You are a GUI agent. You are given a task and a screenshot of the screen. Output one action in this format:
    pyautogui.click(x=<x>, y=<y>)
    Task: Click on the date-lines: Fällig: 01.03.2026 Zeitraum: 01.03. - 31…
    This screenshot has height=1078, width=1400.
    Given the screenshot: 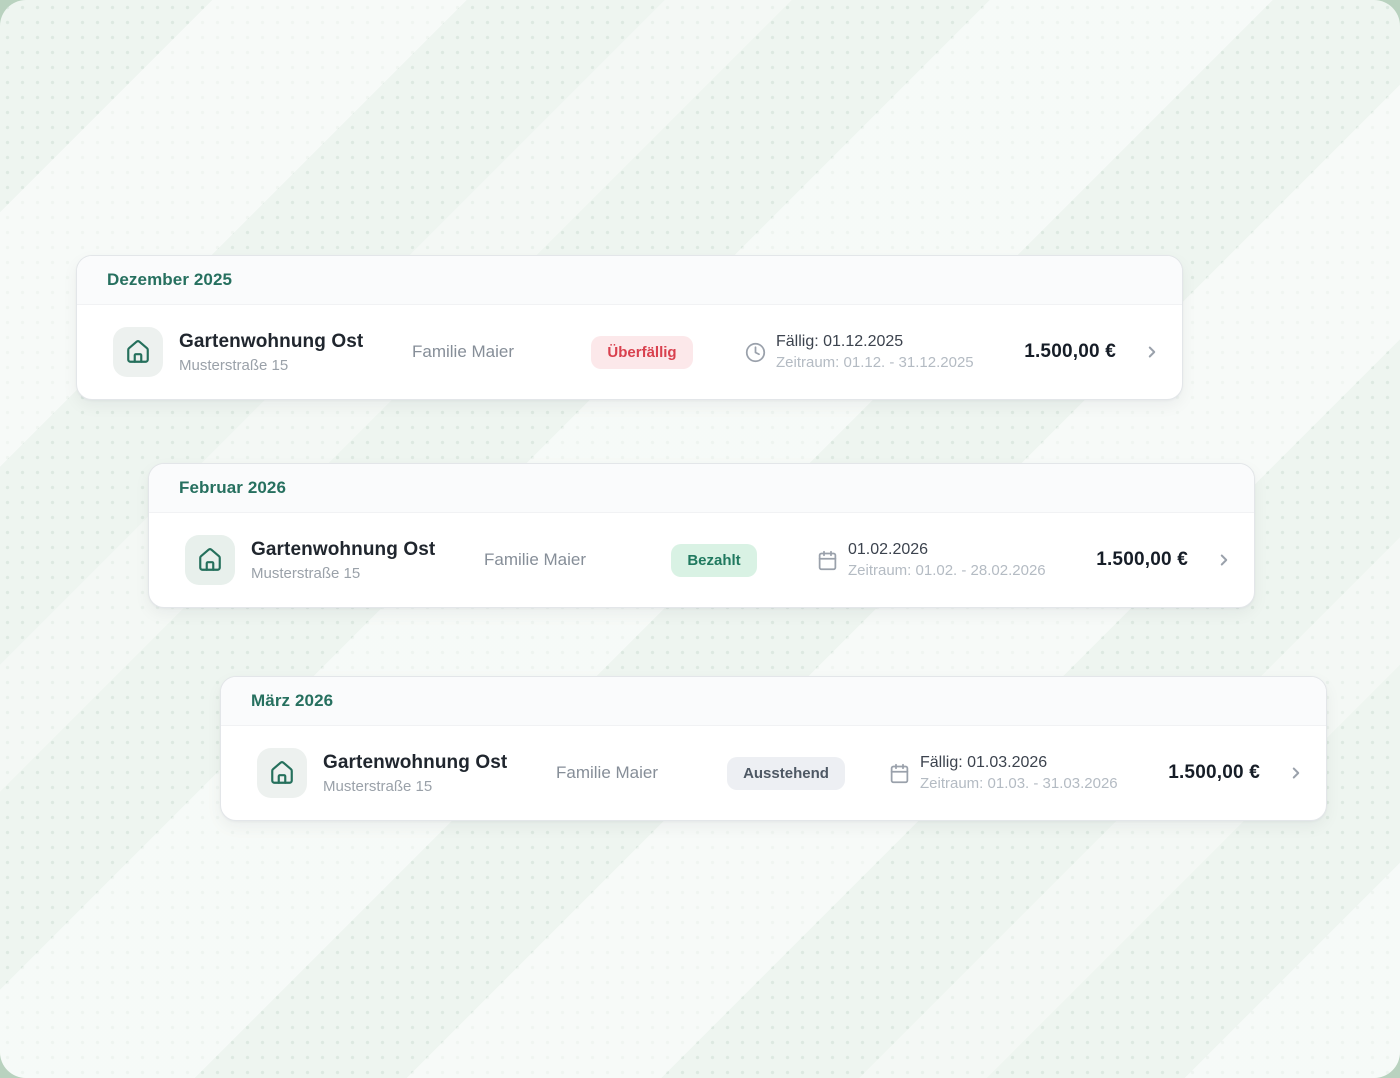 What is the action you would take?
    pyautogui.click(x=1019, y=773)
    